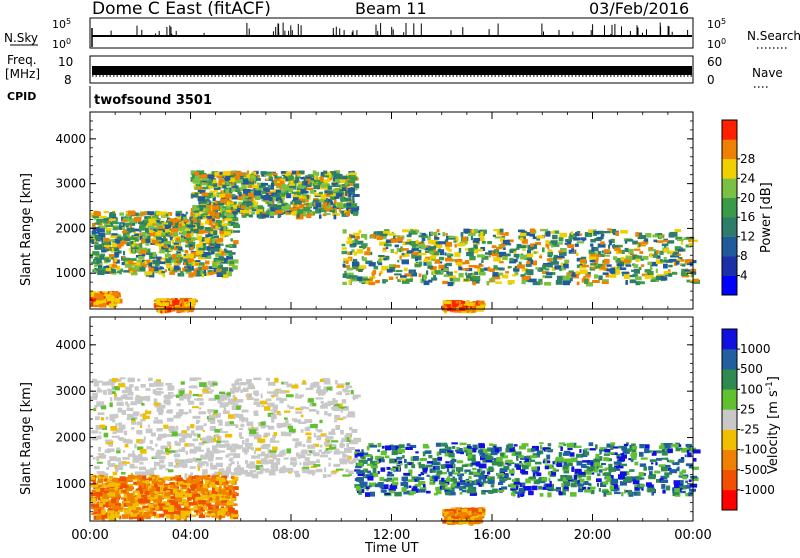  I want to click on station-title: Dome C East (fitACF), so click(181, 9).